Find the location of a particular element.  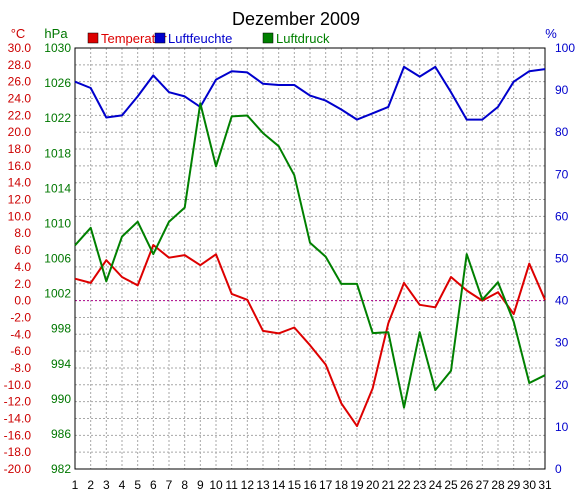

pressure-tick-label: 1030 is located at coordinates (57, 48).